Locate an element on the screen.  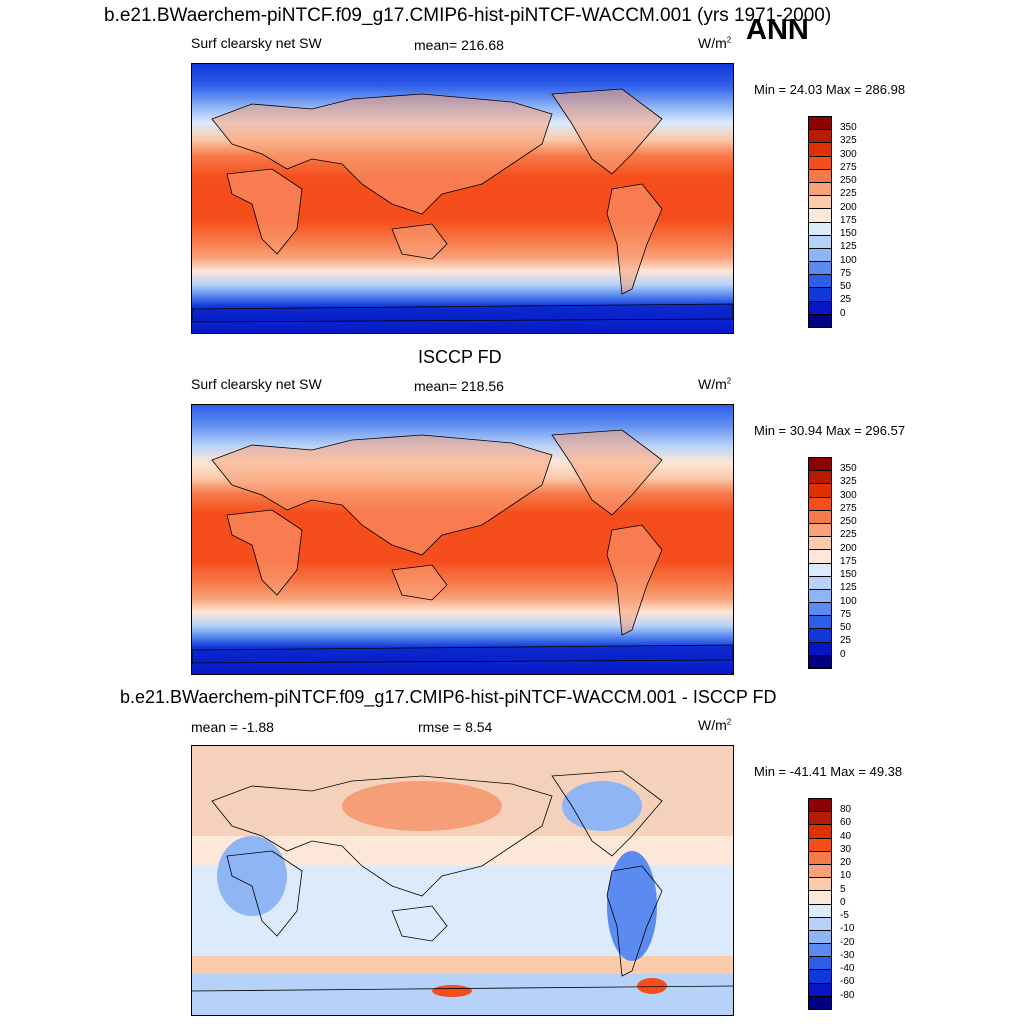
cbar-label: -30 is located at coordinates (847, 955).